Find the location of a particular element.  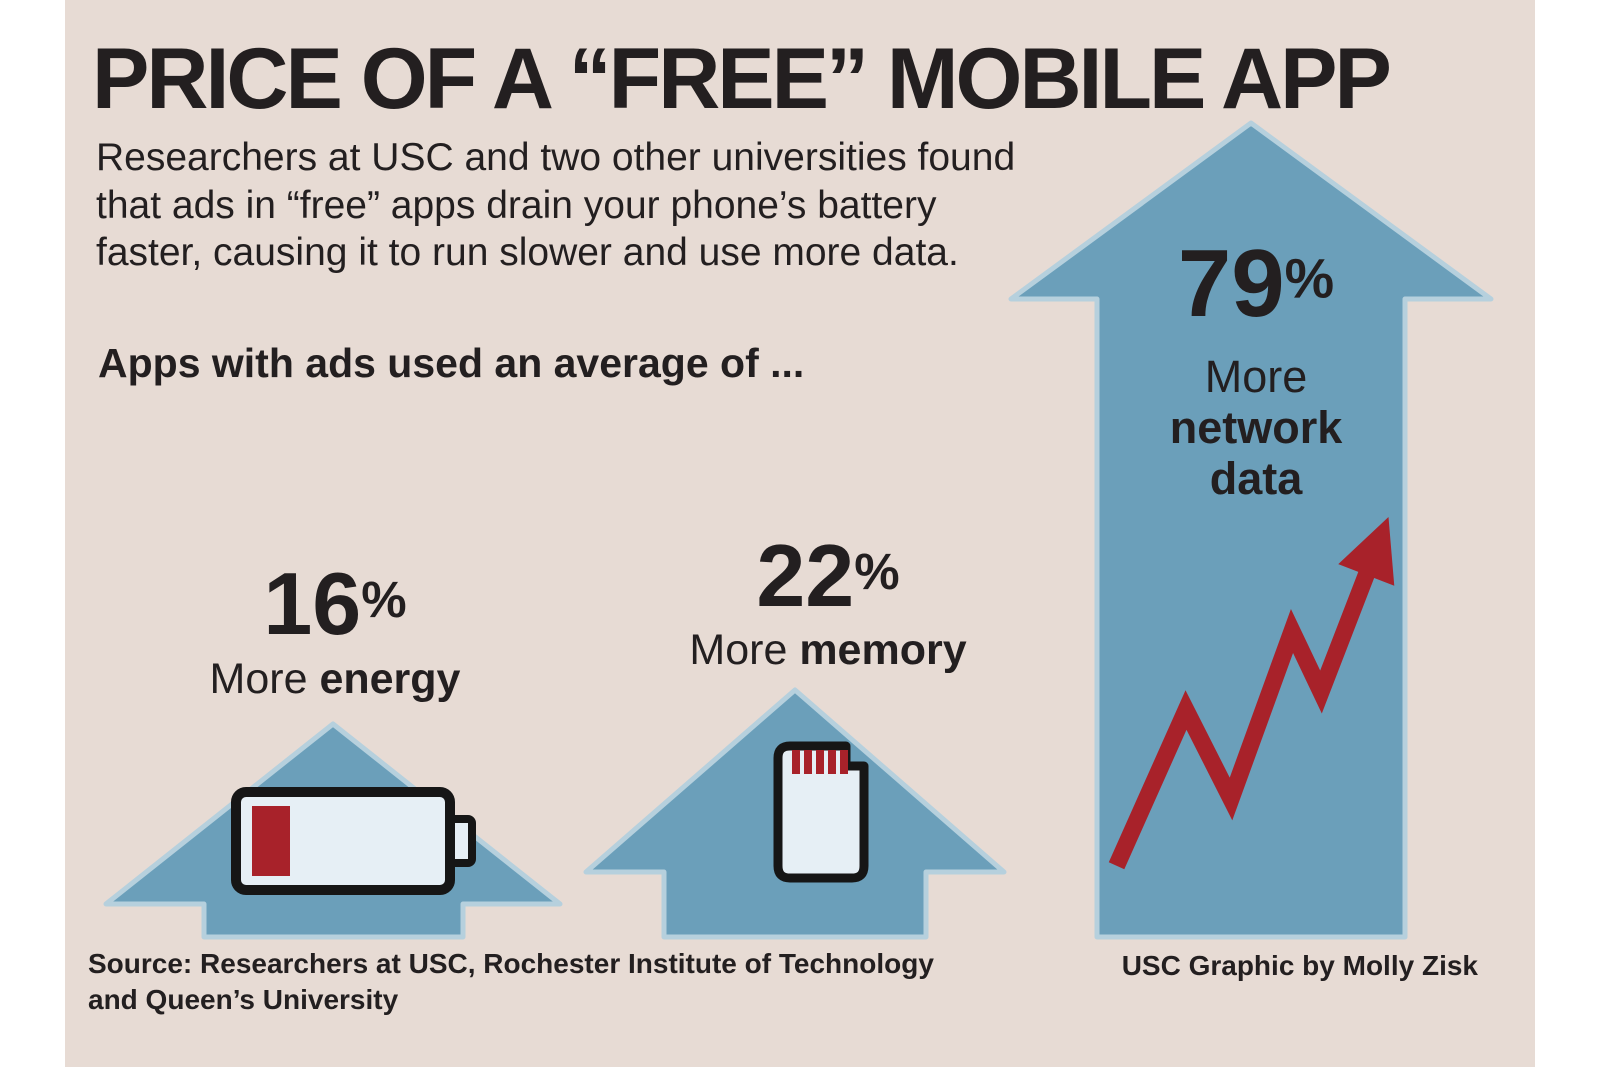

label-bold: network data is located at coordinates (1256, 452).